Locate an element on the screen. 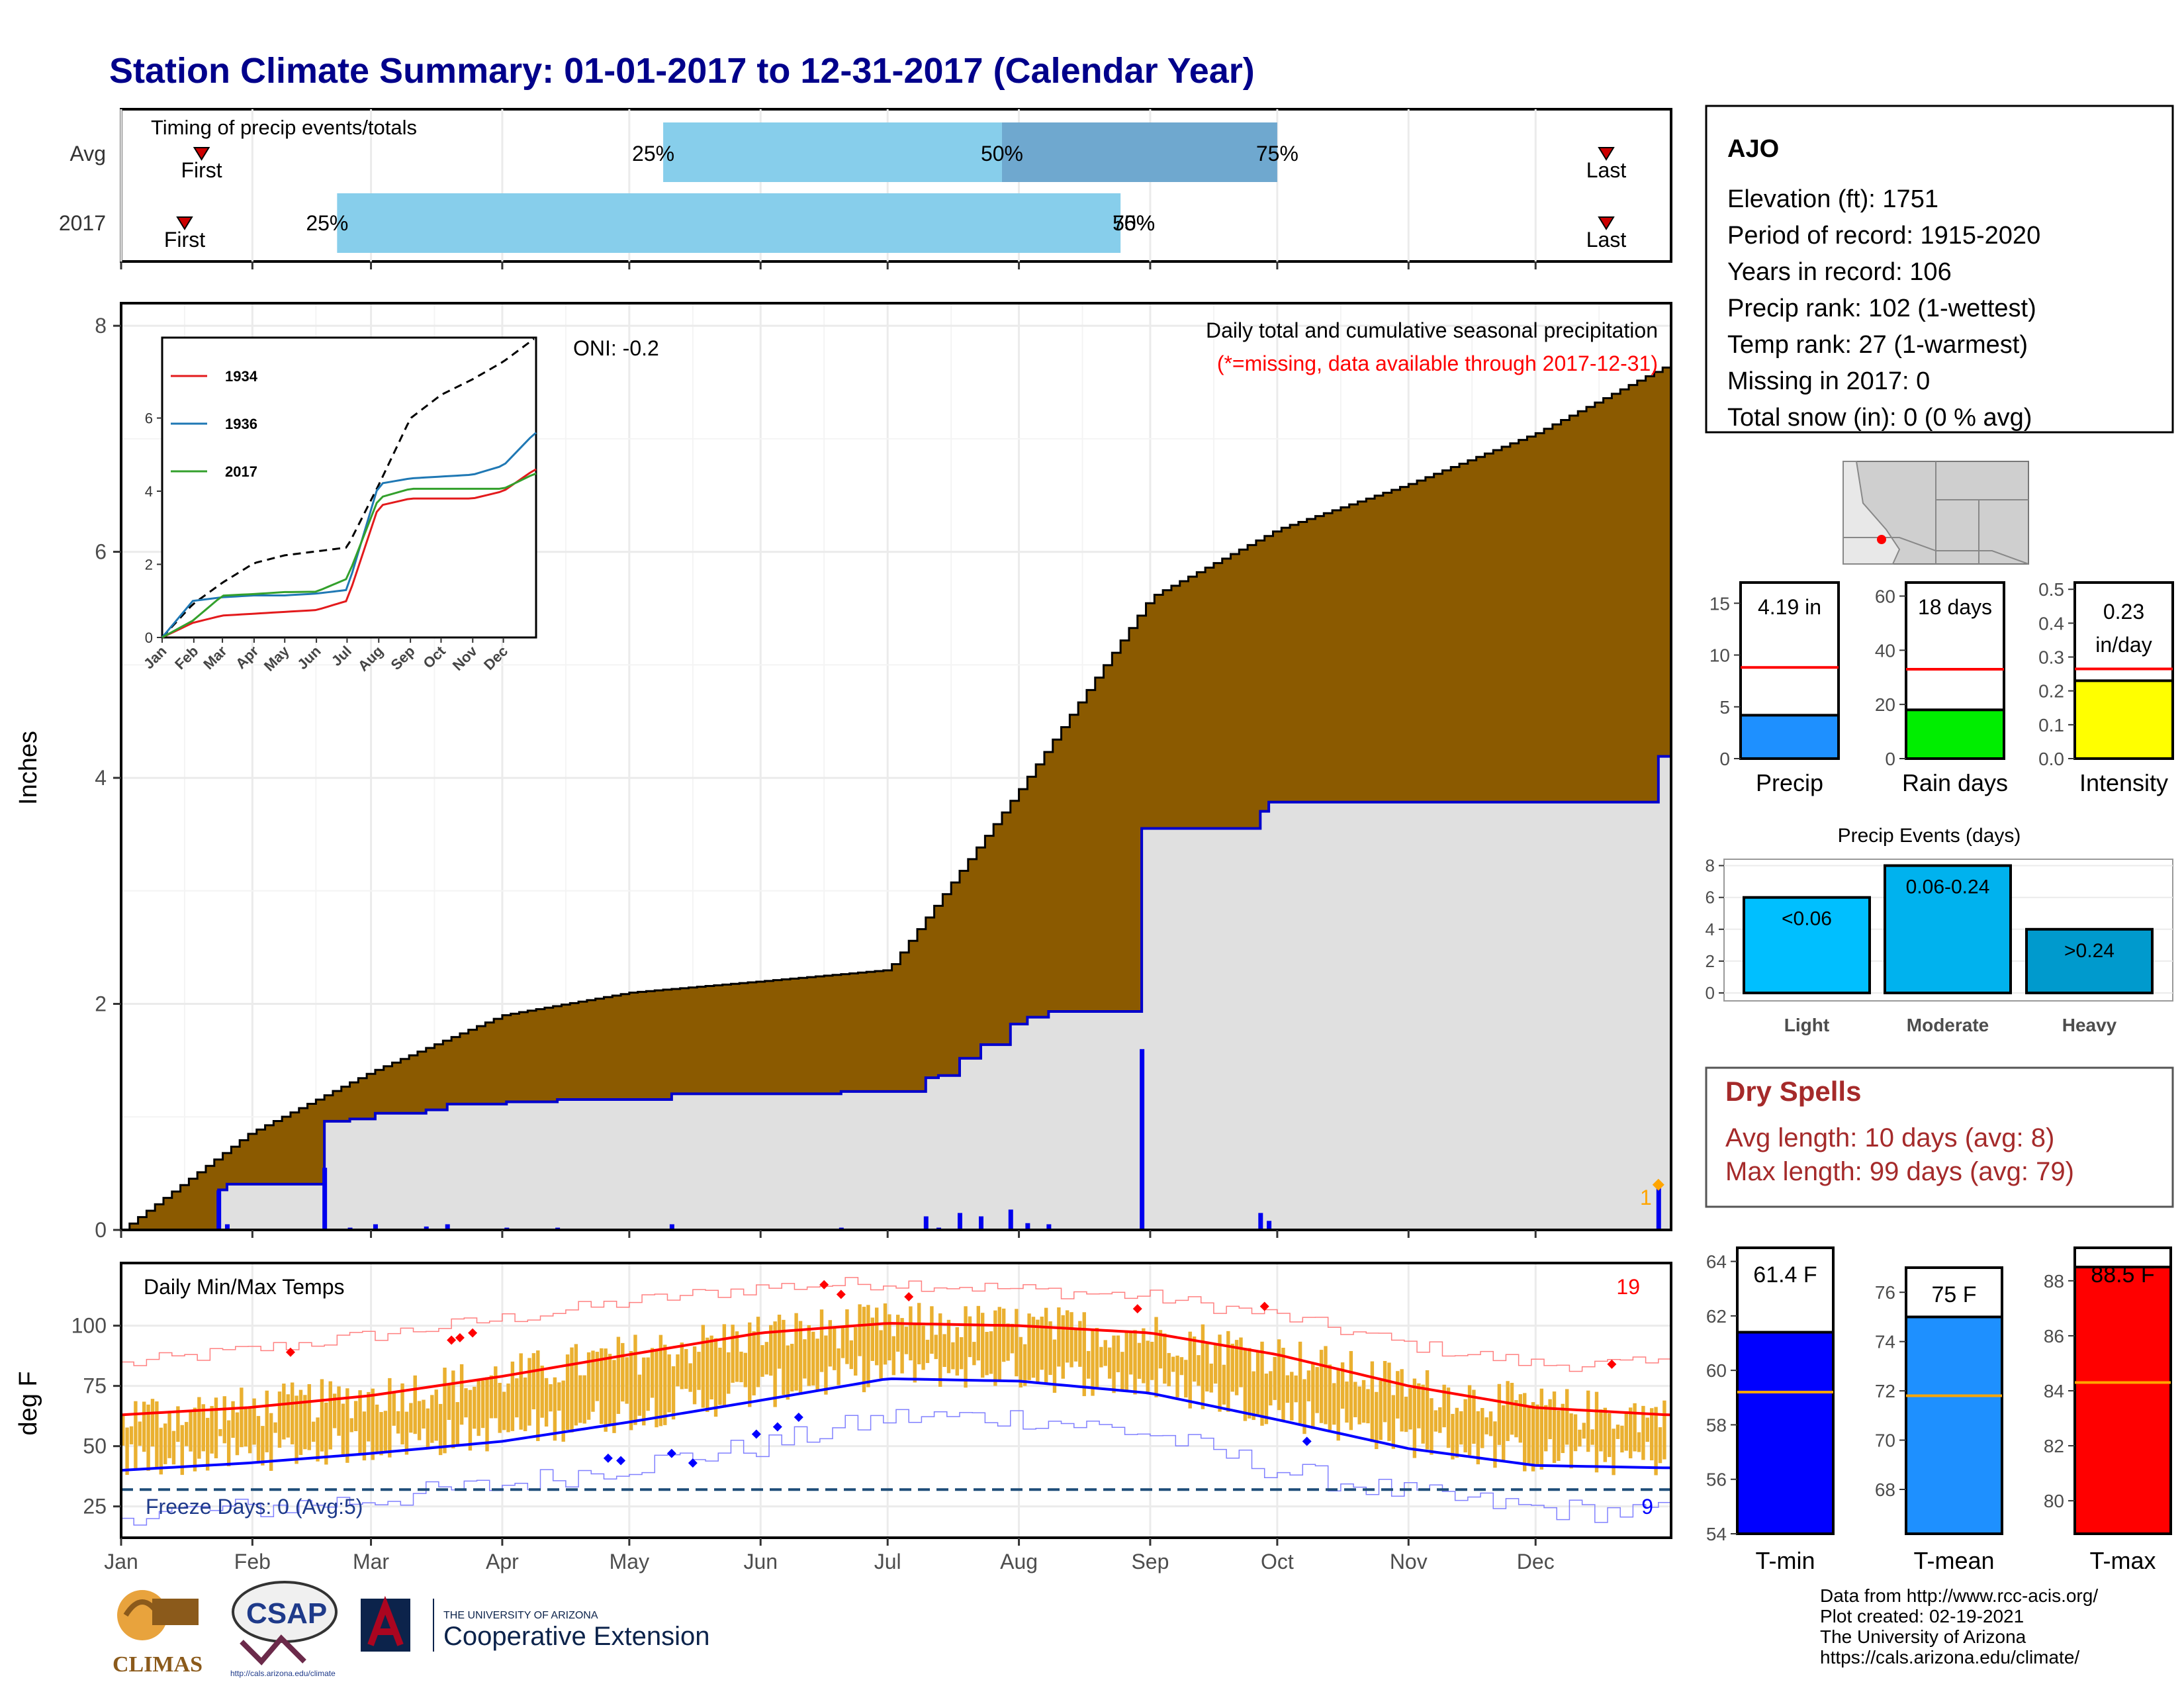 The image size is (2184, 1688). events-bar is located at coordinates (1807, 945).